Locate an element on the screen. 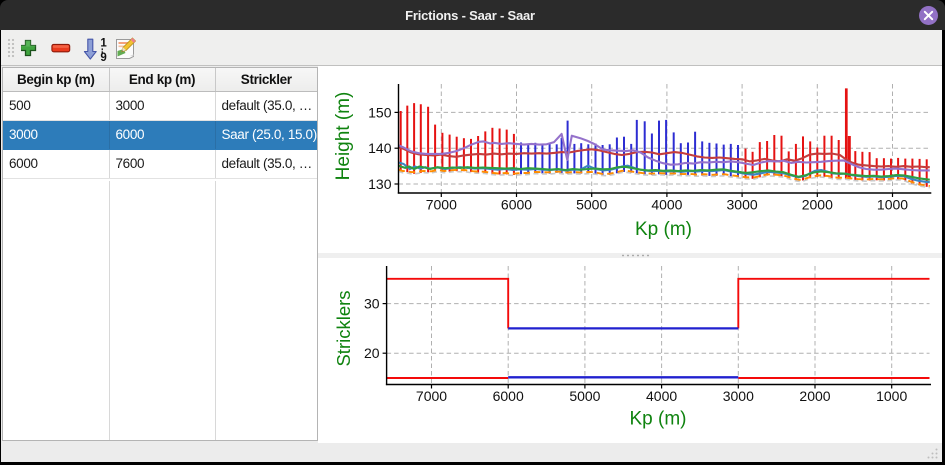  svg-text: 9 is located at coordinates (103, 58).